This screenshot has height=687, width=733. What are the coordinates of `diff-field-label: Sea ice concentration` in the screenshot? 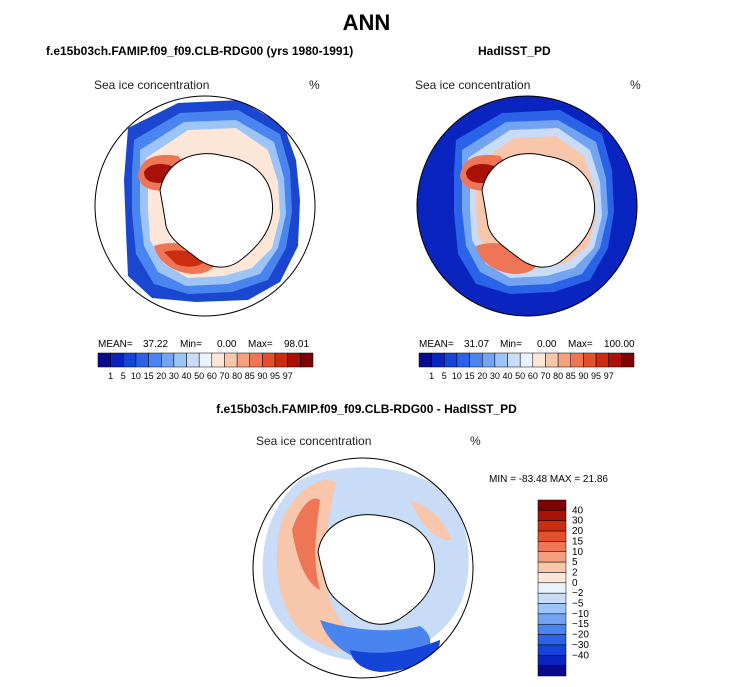 It's located at (314, 441).